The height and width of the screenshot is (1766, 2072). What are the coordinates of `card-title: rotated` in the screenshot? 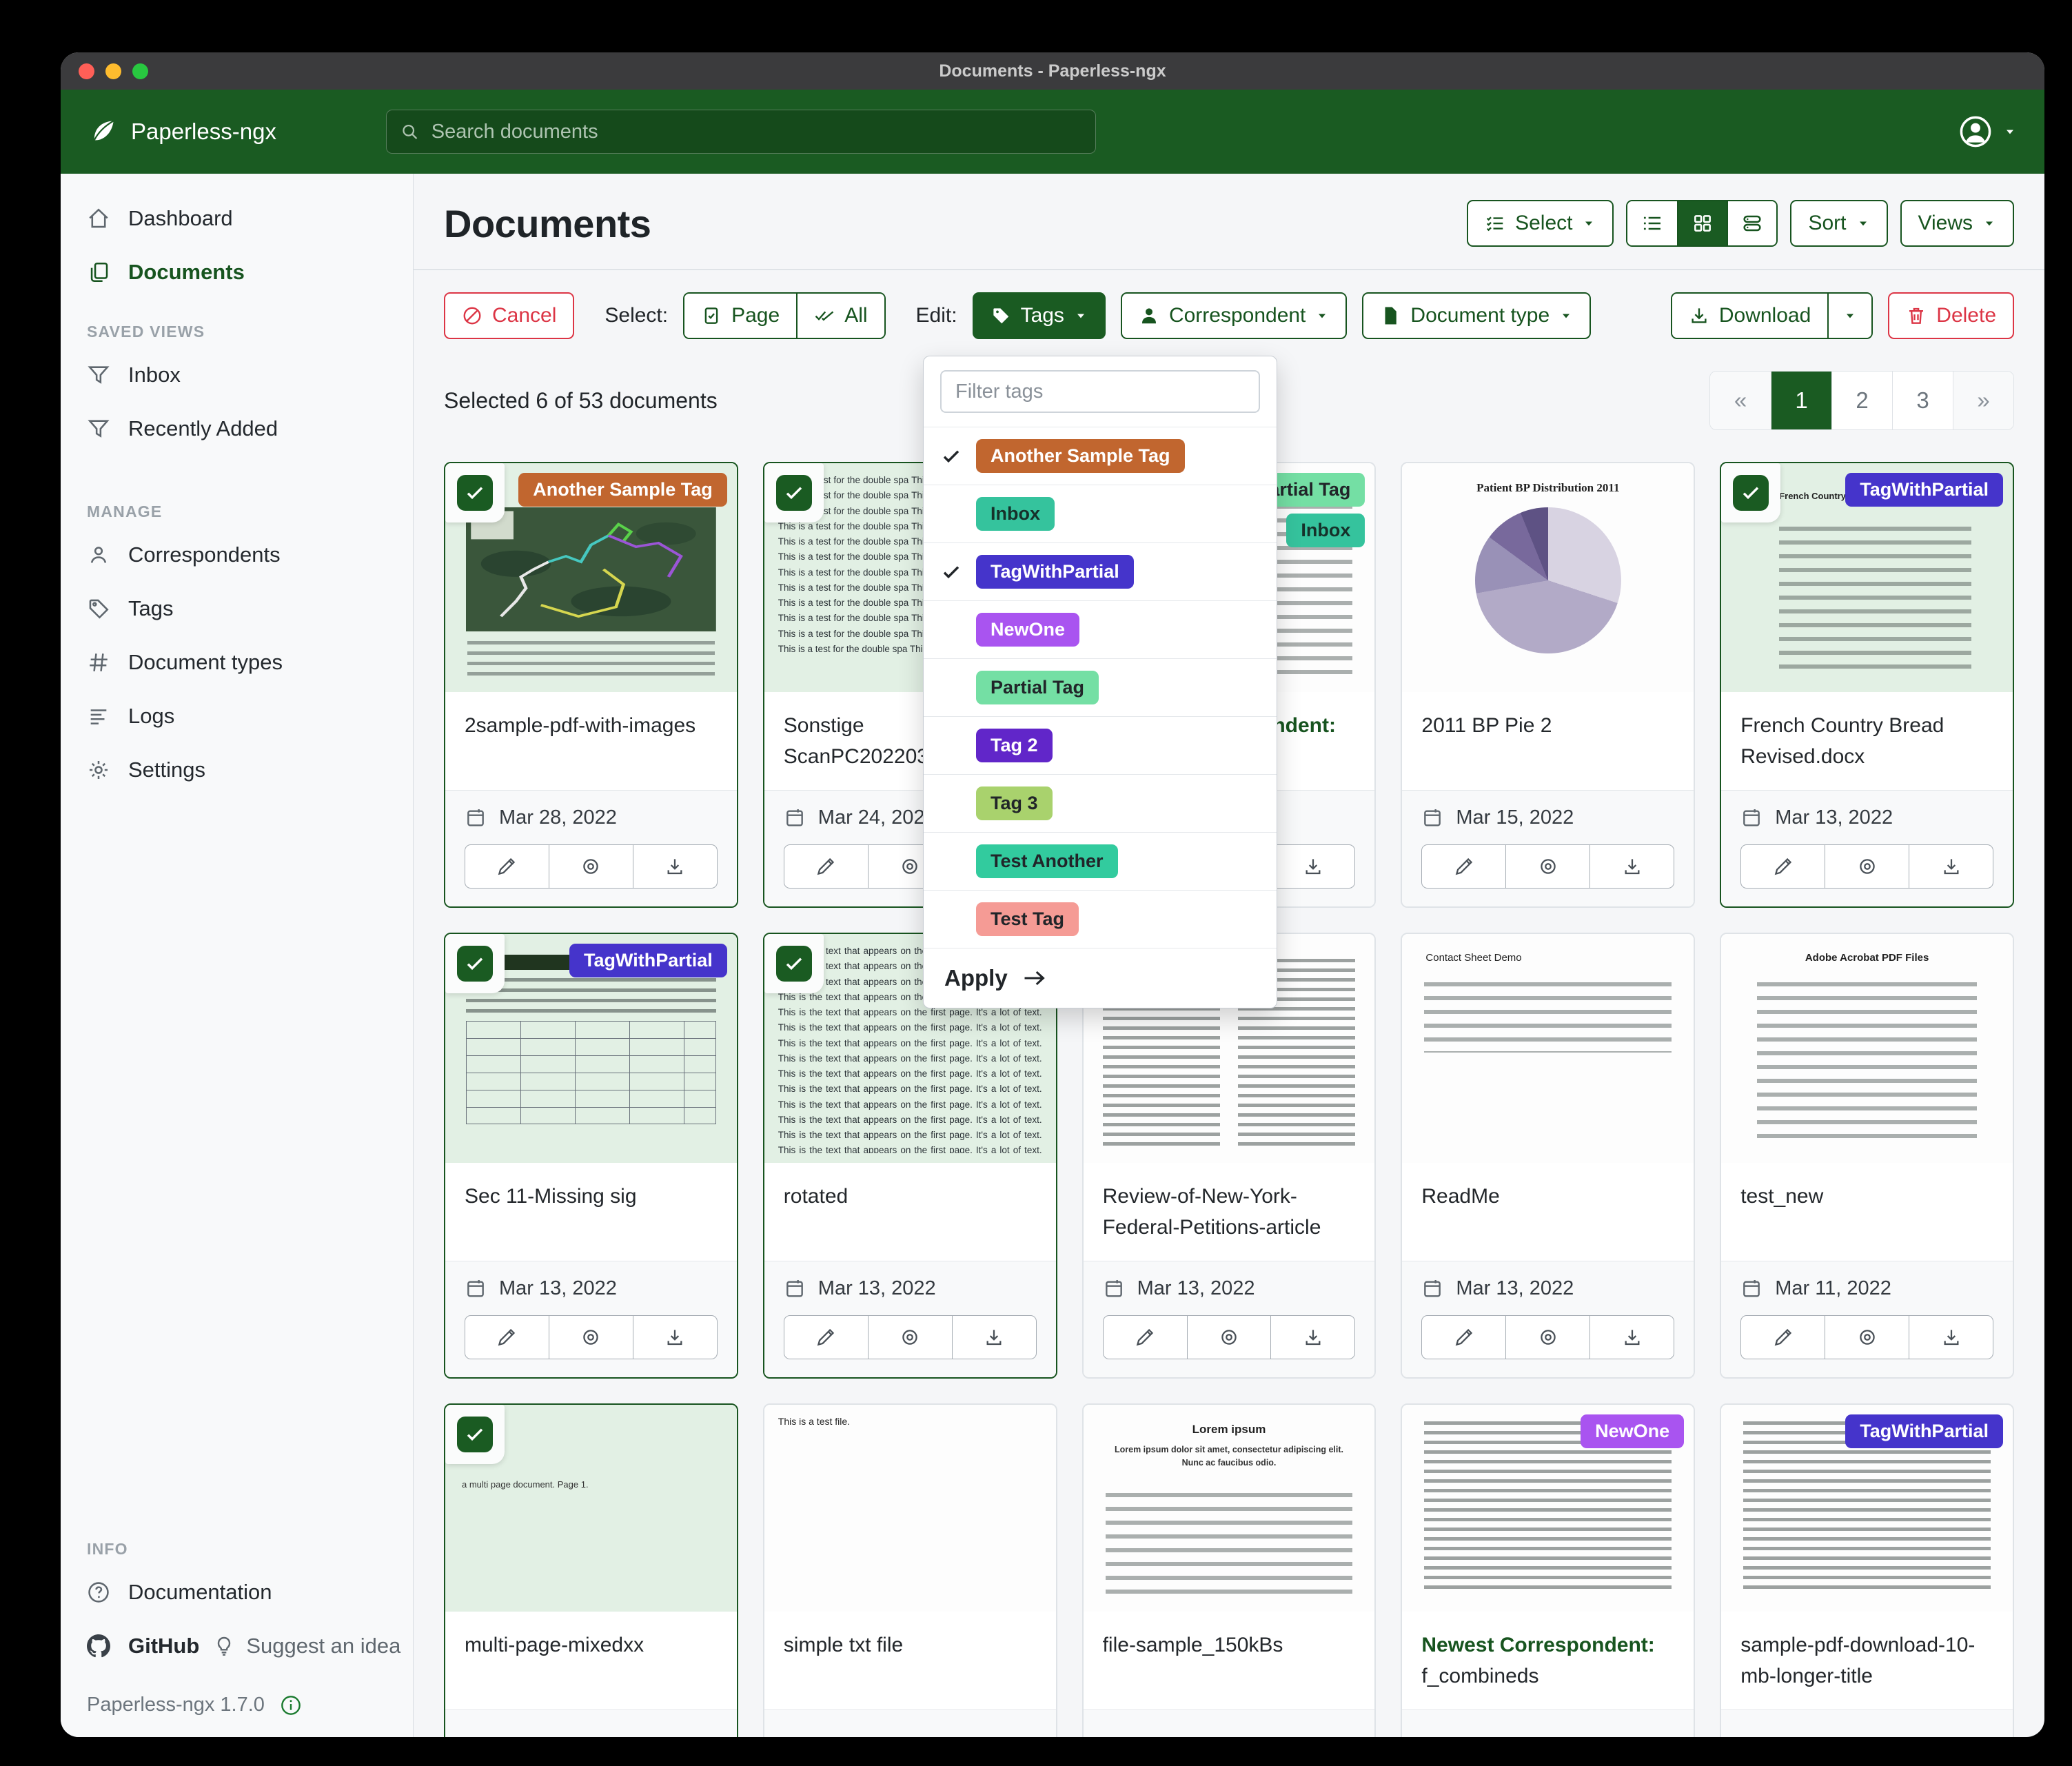 It's located at (910, 1212).